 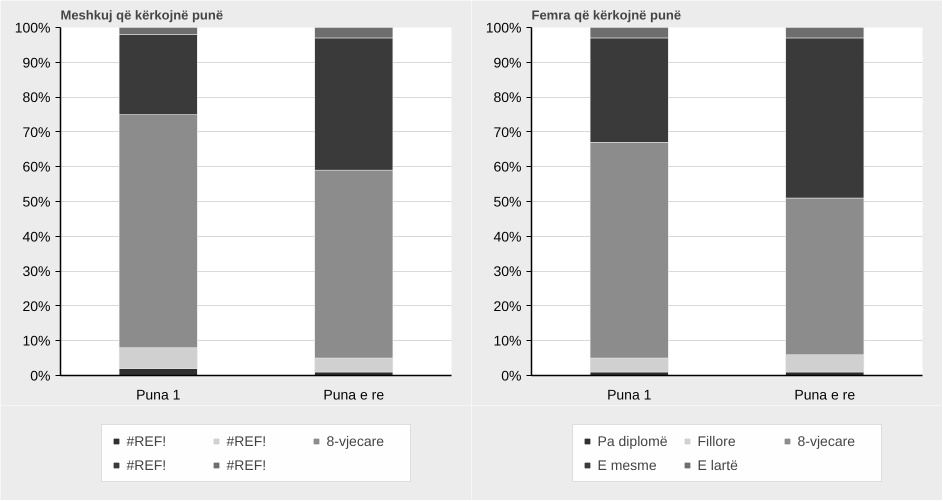 What do you see at coordinates (633, 440) in the screenshot?
I see `legend-label: Pa diplomë` at bounding box center [633, 440].